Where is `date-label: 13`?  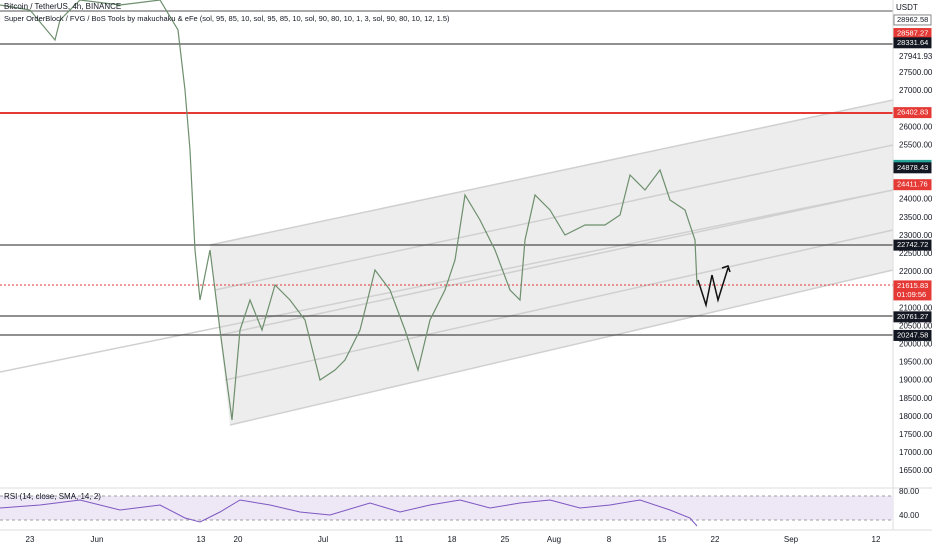 date-label: 13 is located at coordinates (201, 539).